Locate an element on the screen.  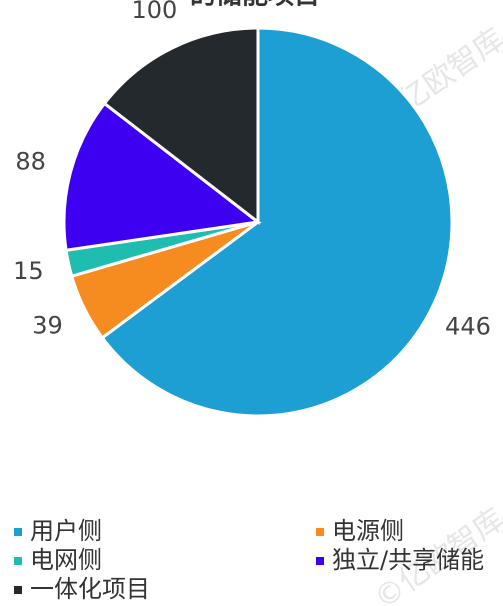
data-label: 88 is located at coordinates (30, 162).